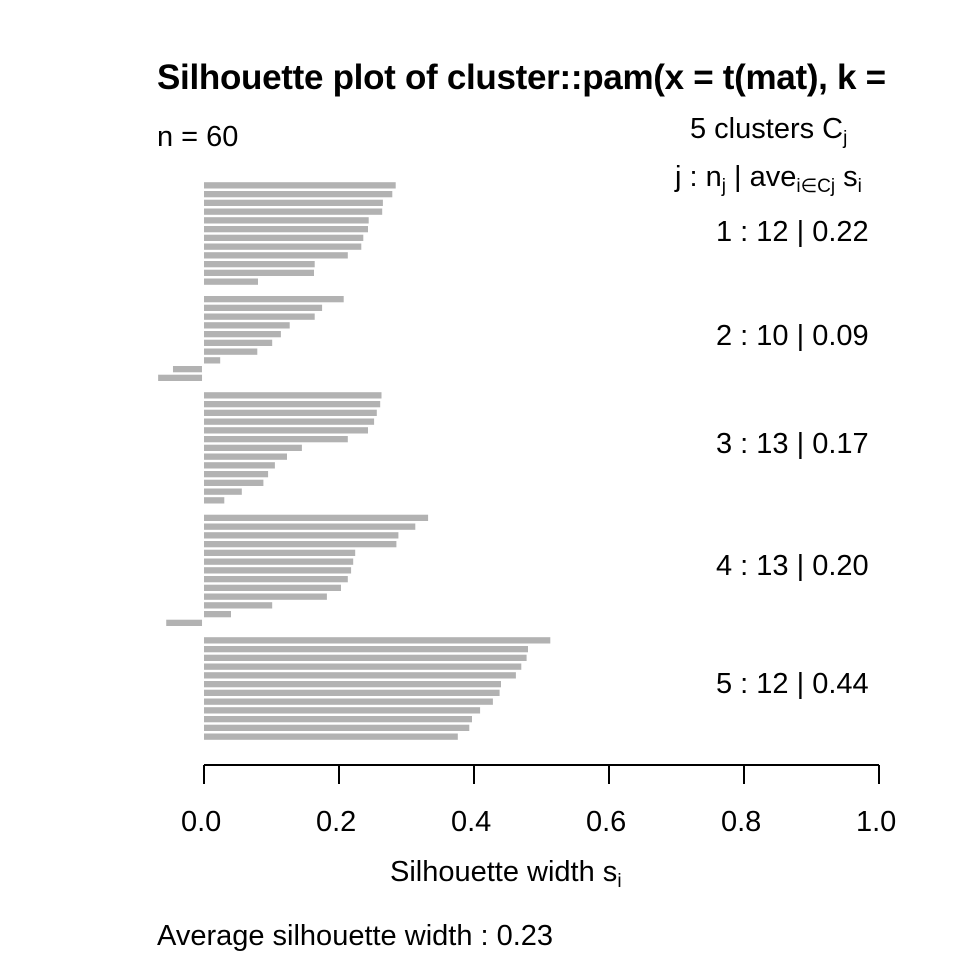  What do you see at coordinates (792, 684) in the screenshot?
I see `cluster-summary-5: 5 : 12 | 0.44` at bounding box center [792, 684].